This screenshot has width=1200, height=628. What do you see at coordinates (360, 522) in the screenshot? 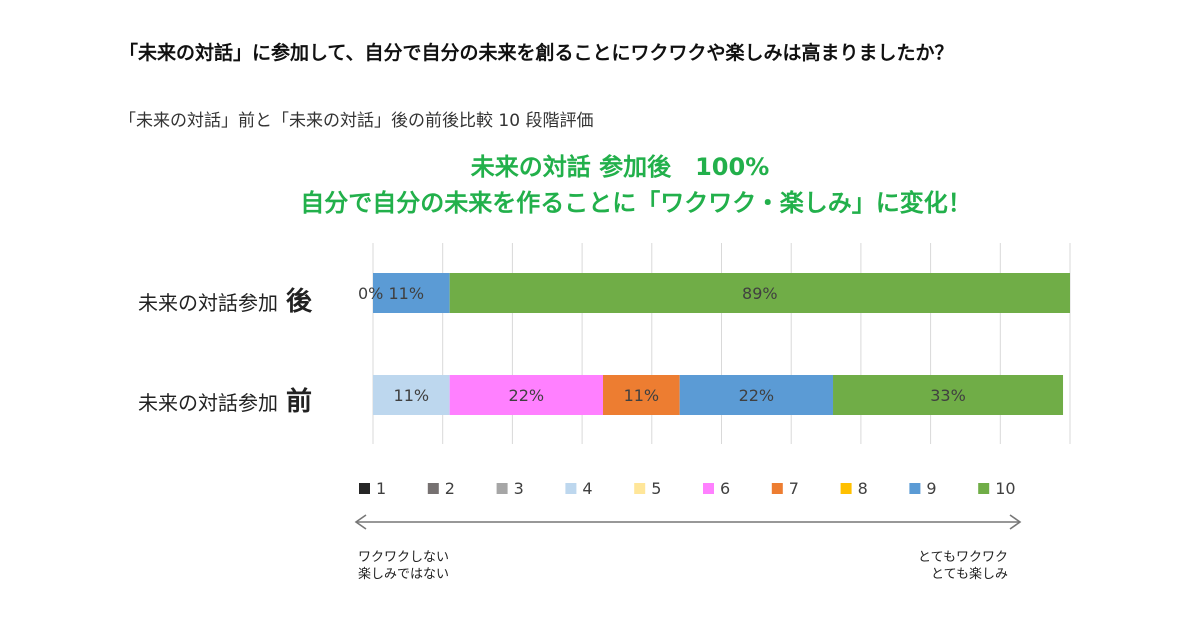
I see `scale-arrow-left-head` at bounding box center [360, 522].